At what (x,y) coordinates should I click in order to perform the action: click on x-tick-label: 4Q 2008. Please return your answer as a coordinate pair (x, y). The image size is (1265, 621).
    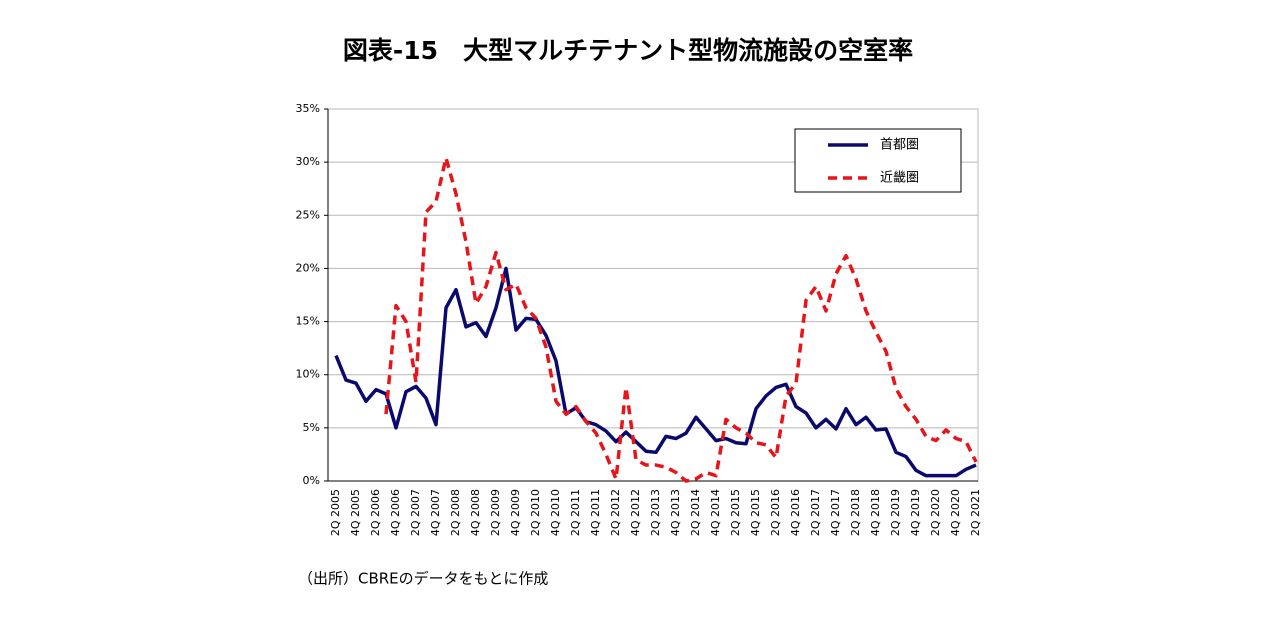
    Looking at the image, I should click on (475, 512).